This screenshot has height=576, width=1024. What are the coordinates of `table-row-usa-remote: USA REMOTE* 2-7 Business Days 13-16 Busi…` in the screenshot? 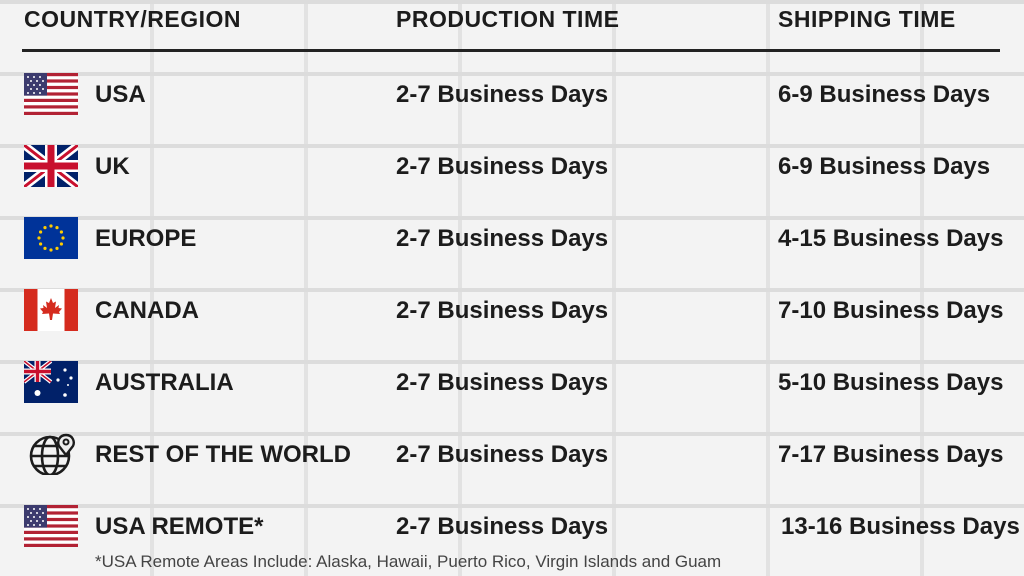 It's located at (512, 527).